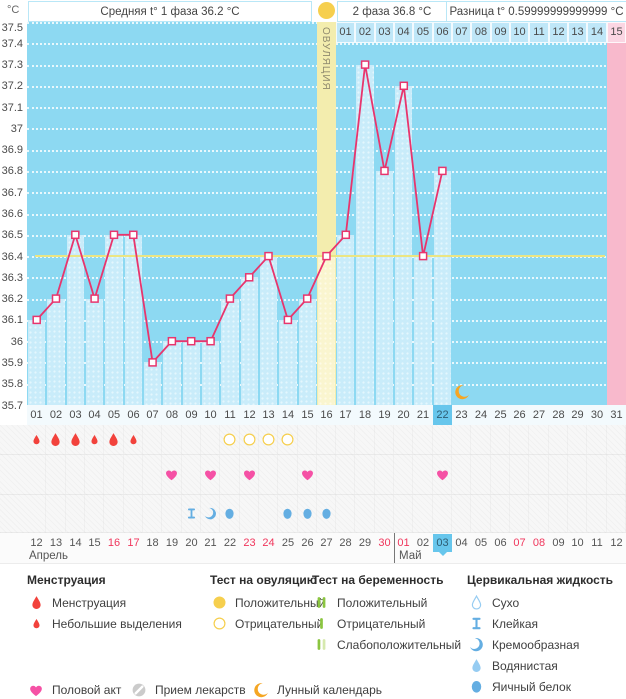 The width and height of the screenshot is (626, 699). I want to click on calendar-date: 11, so click(597, 543).